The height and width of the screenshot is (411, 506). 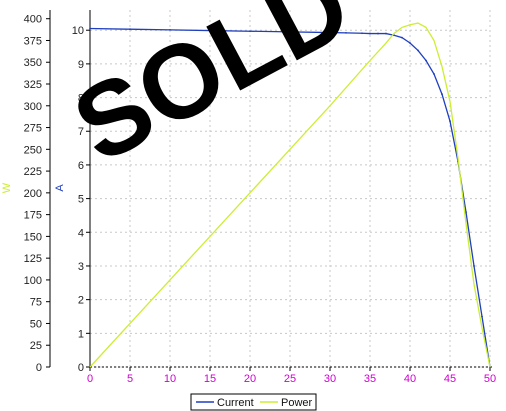 What do you see at coordinates (81, 166) in the screenshot?
I see `right-tick-label-6: 6` at bounding box center [81, 166].